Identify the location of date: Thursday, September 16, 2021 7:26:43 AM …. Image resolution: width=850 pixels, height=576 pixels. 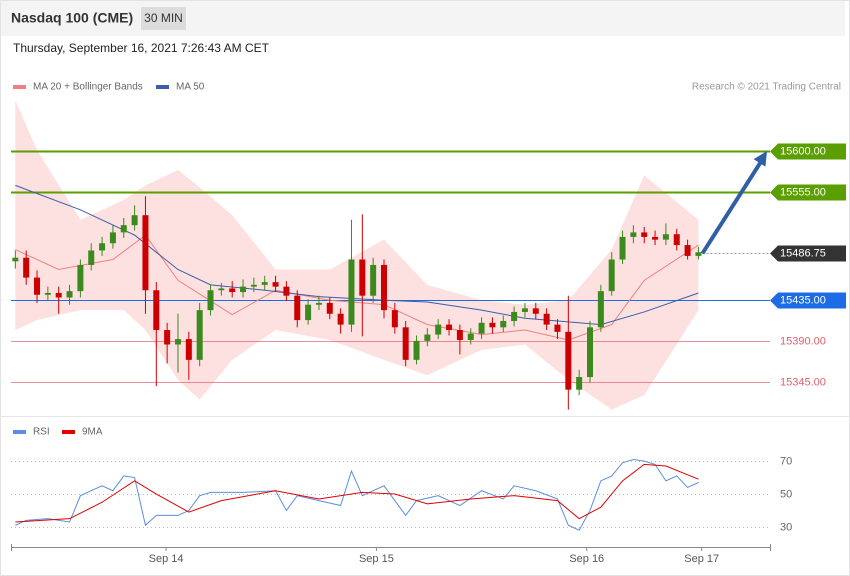
(141, 48).